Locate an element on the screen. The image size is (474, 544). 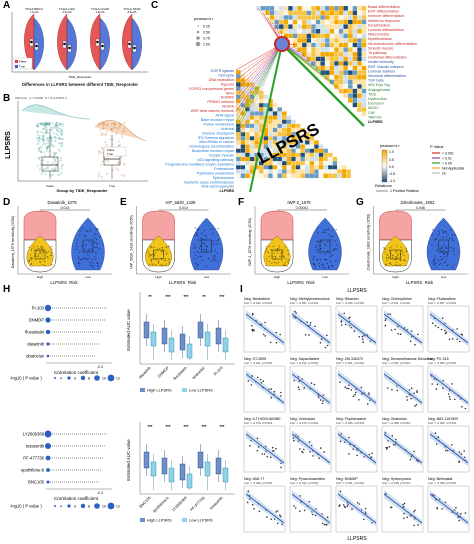
h-auc-box-low is located at coordinates (189, 351).